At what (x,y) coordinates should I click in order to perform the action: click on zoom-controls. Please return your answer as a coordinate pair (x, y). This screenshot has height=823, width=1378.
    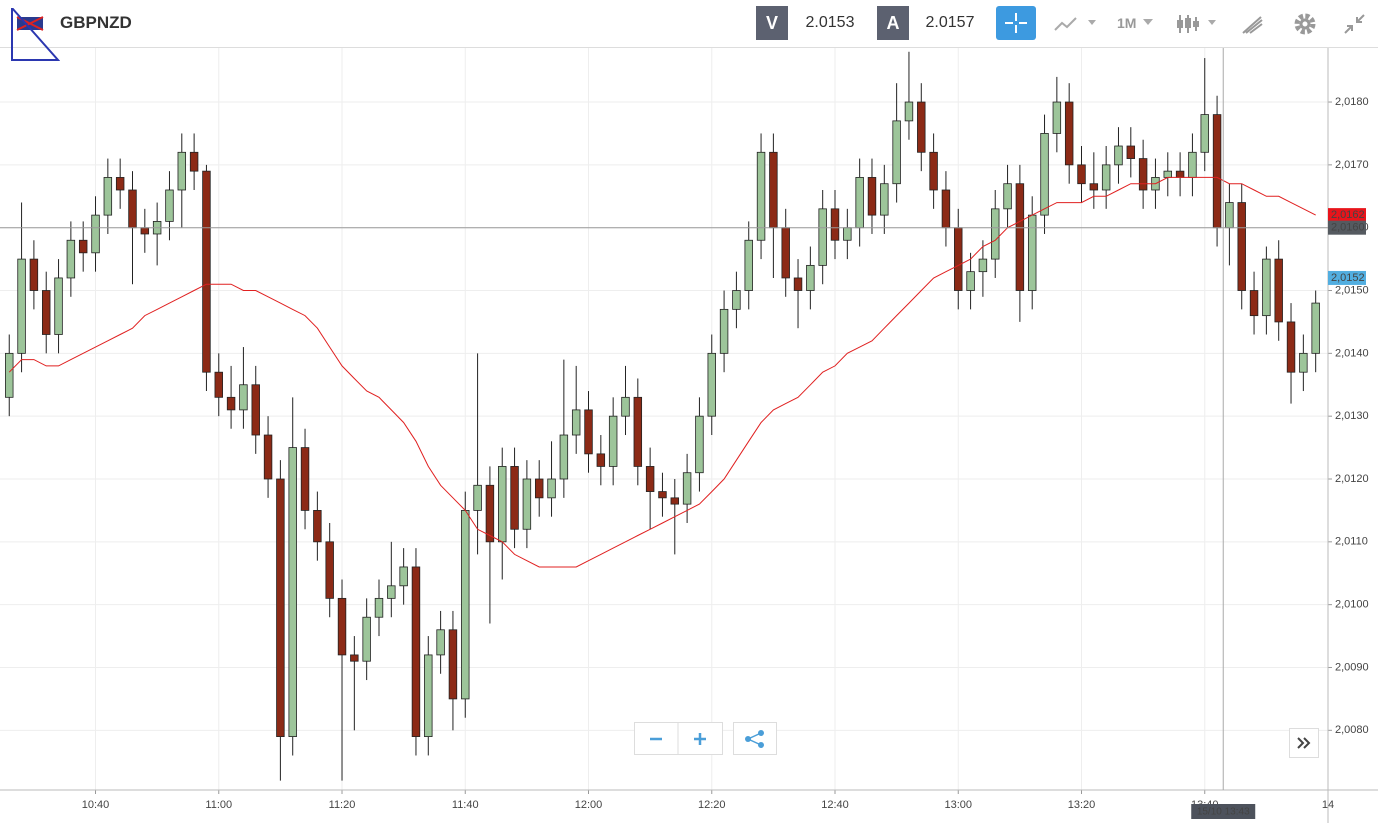
    Looking at the image, I should click on (705, 738).